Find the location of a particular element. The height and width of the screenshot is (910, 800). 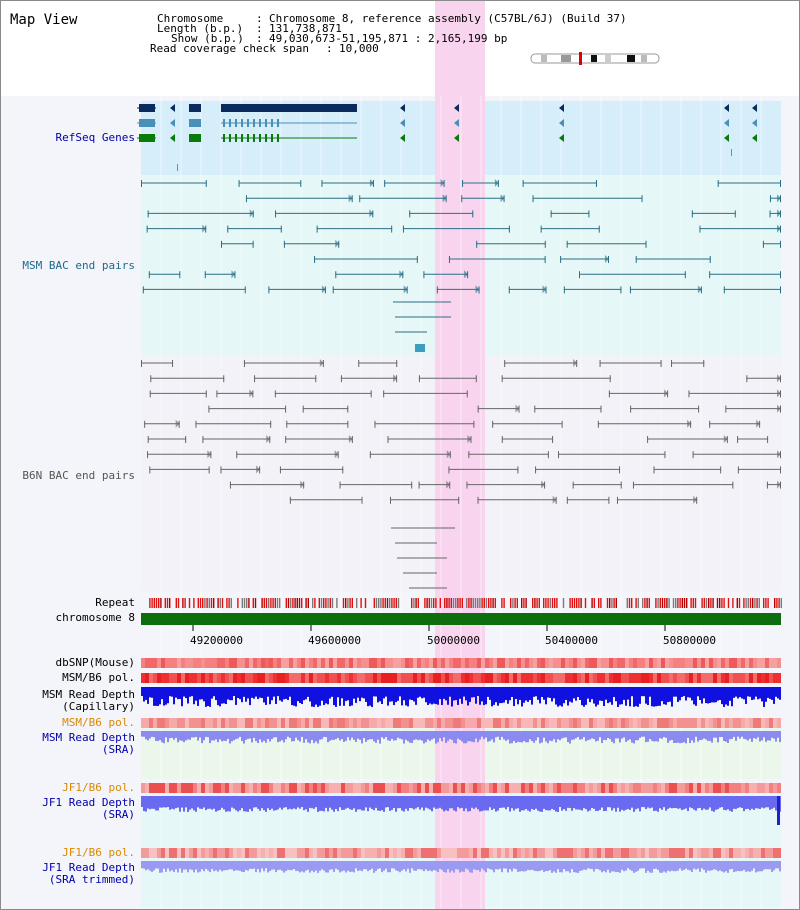

track-label-refseq: RefSeq Genes is located at coordinates (95, 137).